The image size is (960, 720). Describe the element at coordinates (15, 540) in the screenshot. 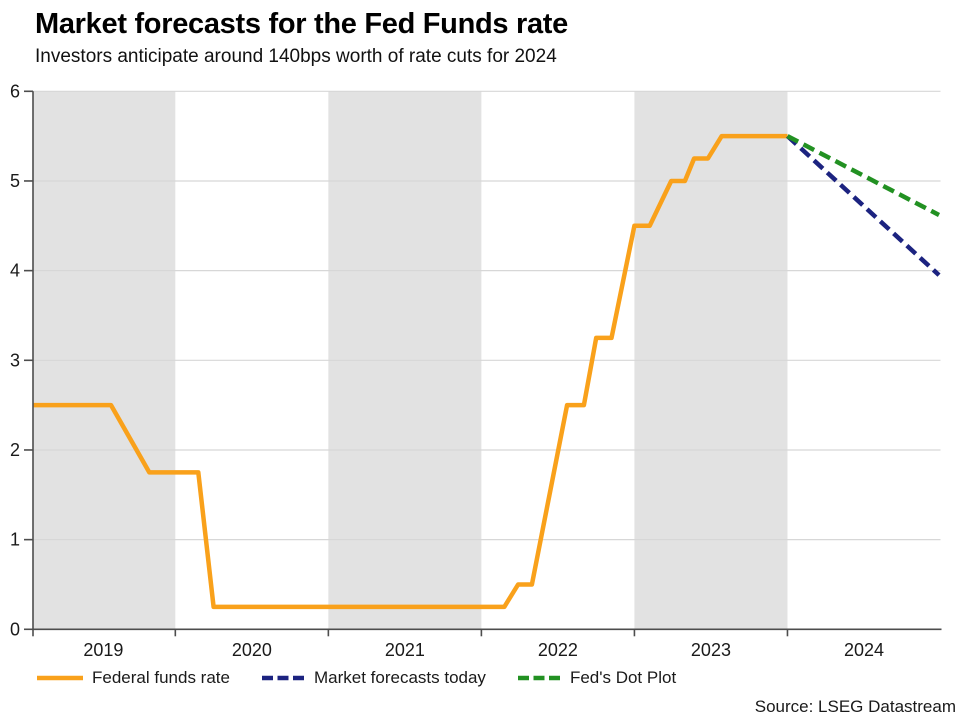

I see `y-axis-label: 1` at that location.